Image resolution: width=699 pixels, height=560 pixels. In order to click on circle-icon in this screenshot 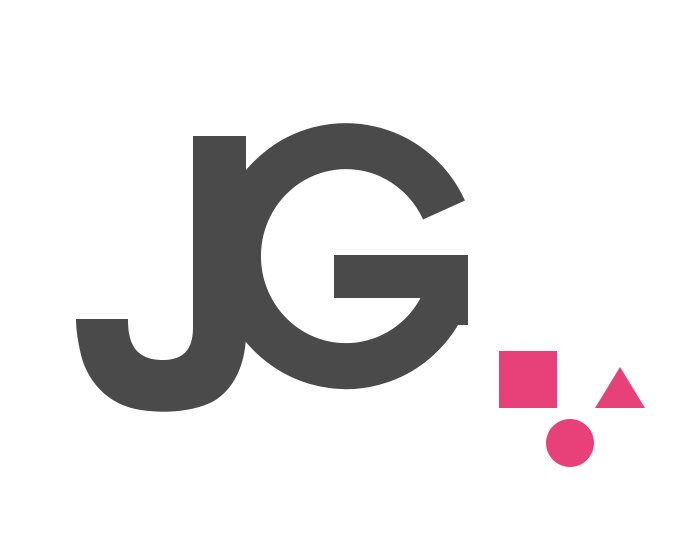, I will do `click(570, 443)`.